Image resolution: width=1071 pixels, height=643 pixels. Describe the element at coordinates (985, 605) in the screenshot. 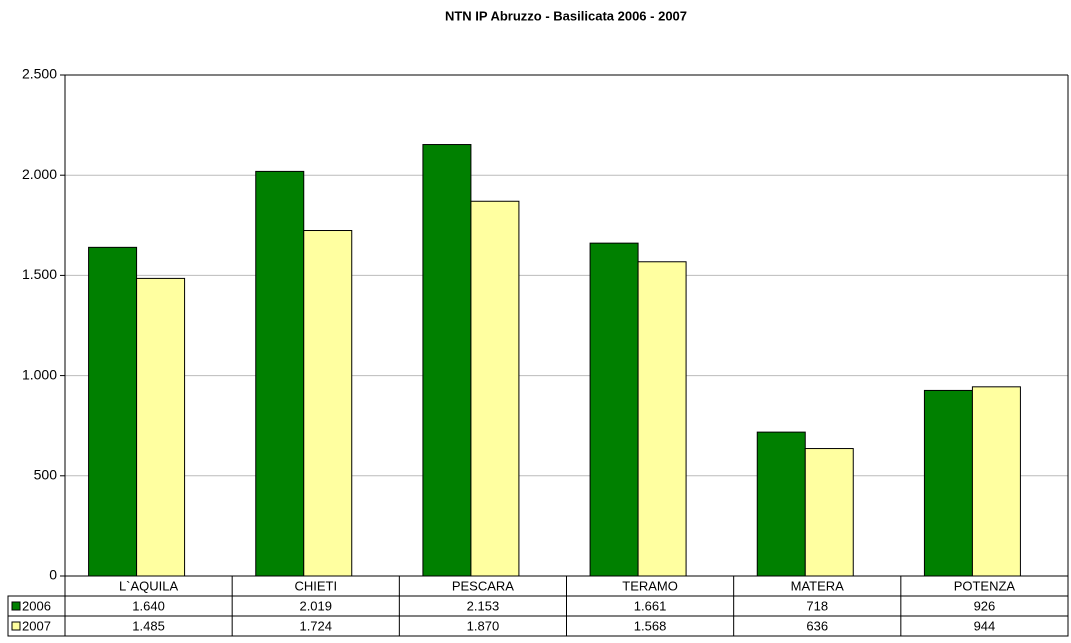

I see `table-value: 926` at that location.